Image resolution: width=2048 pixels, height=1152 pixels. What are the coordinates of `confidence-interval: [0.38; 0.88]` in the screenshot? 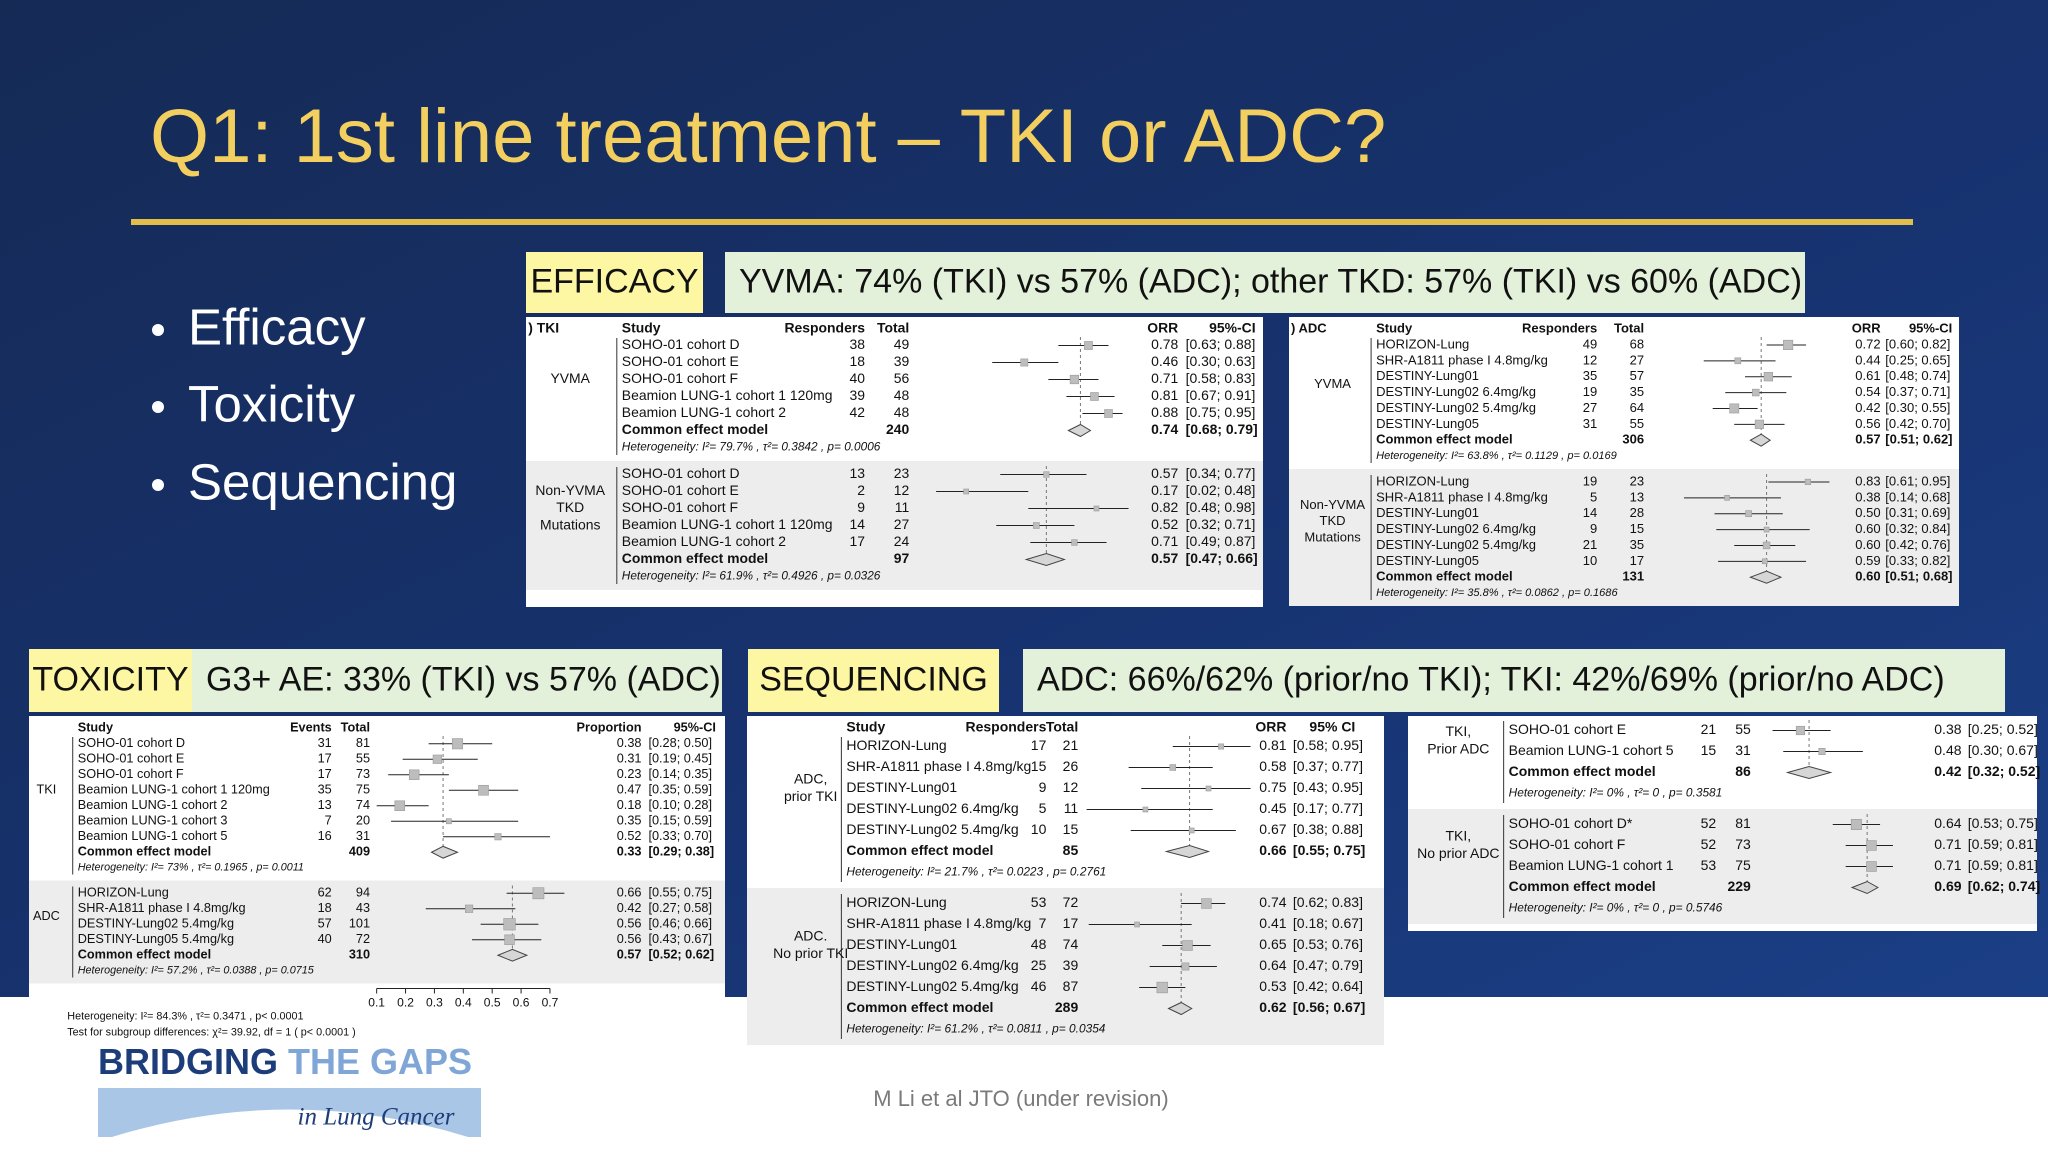 It's located at (1328, 829).